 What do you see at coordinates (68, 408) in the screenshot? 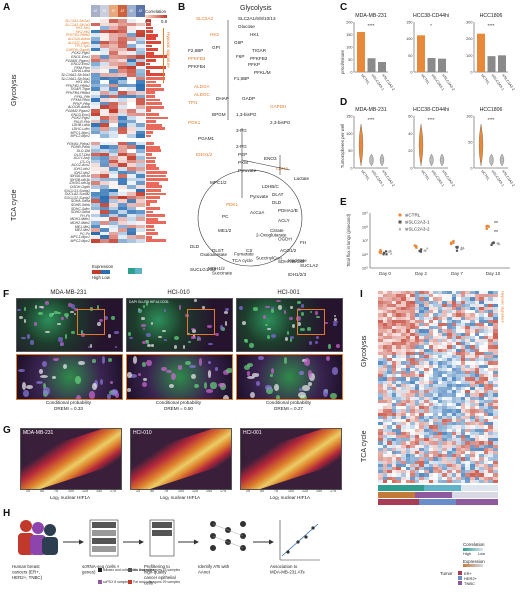
I see `f-dremi: DREMI = 0.33` at bounding box center [68, 408].